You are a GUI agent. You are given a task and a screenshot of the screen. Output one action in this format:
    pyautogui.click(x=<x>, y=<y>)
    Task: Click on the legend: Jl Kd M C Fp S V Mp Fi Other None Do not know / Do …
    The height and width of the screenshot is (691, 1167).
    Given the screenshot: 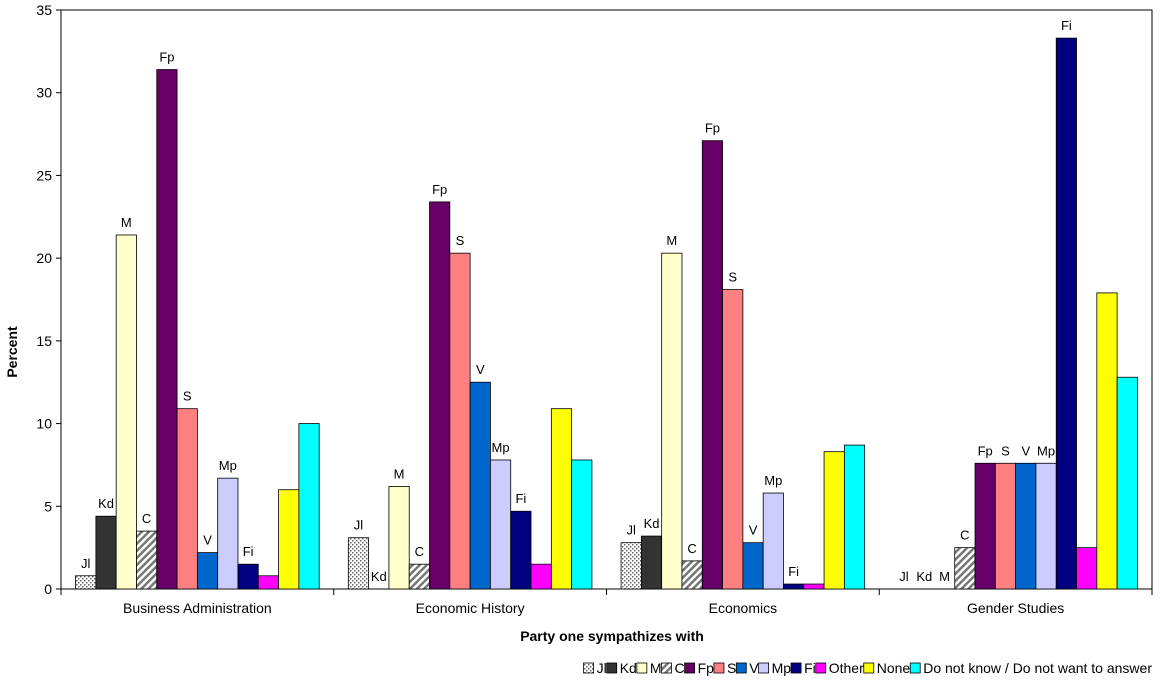 What is the action you would take?
    pyautogui.click(x=867, y=668)
    